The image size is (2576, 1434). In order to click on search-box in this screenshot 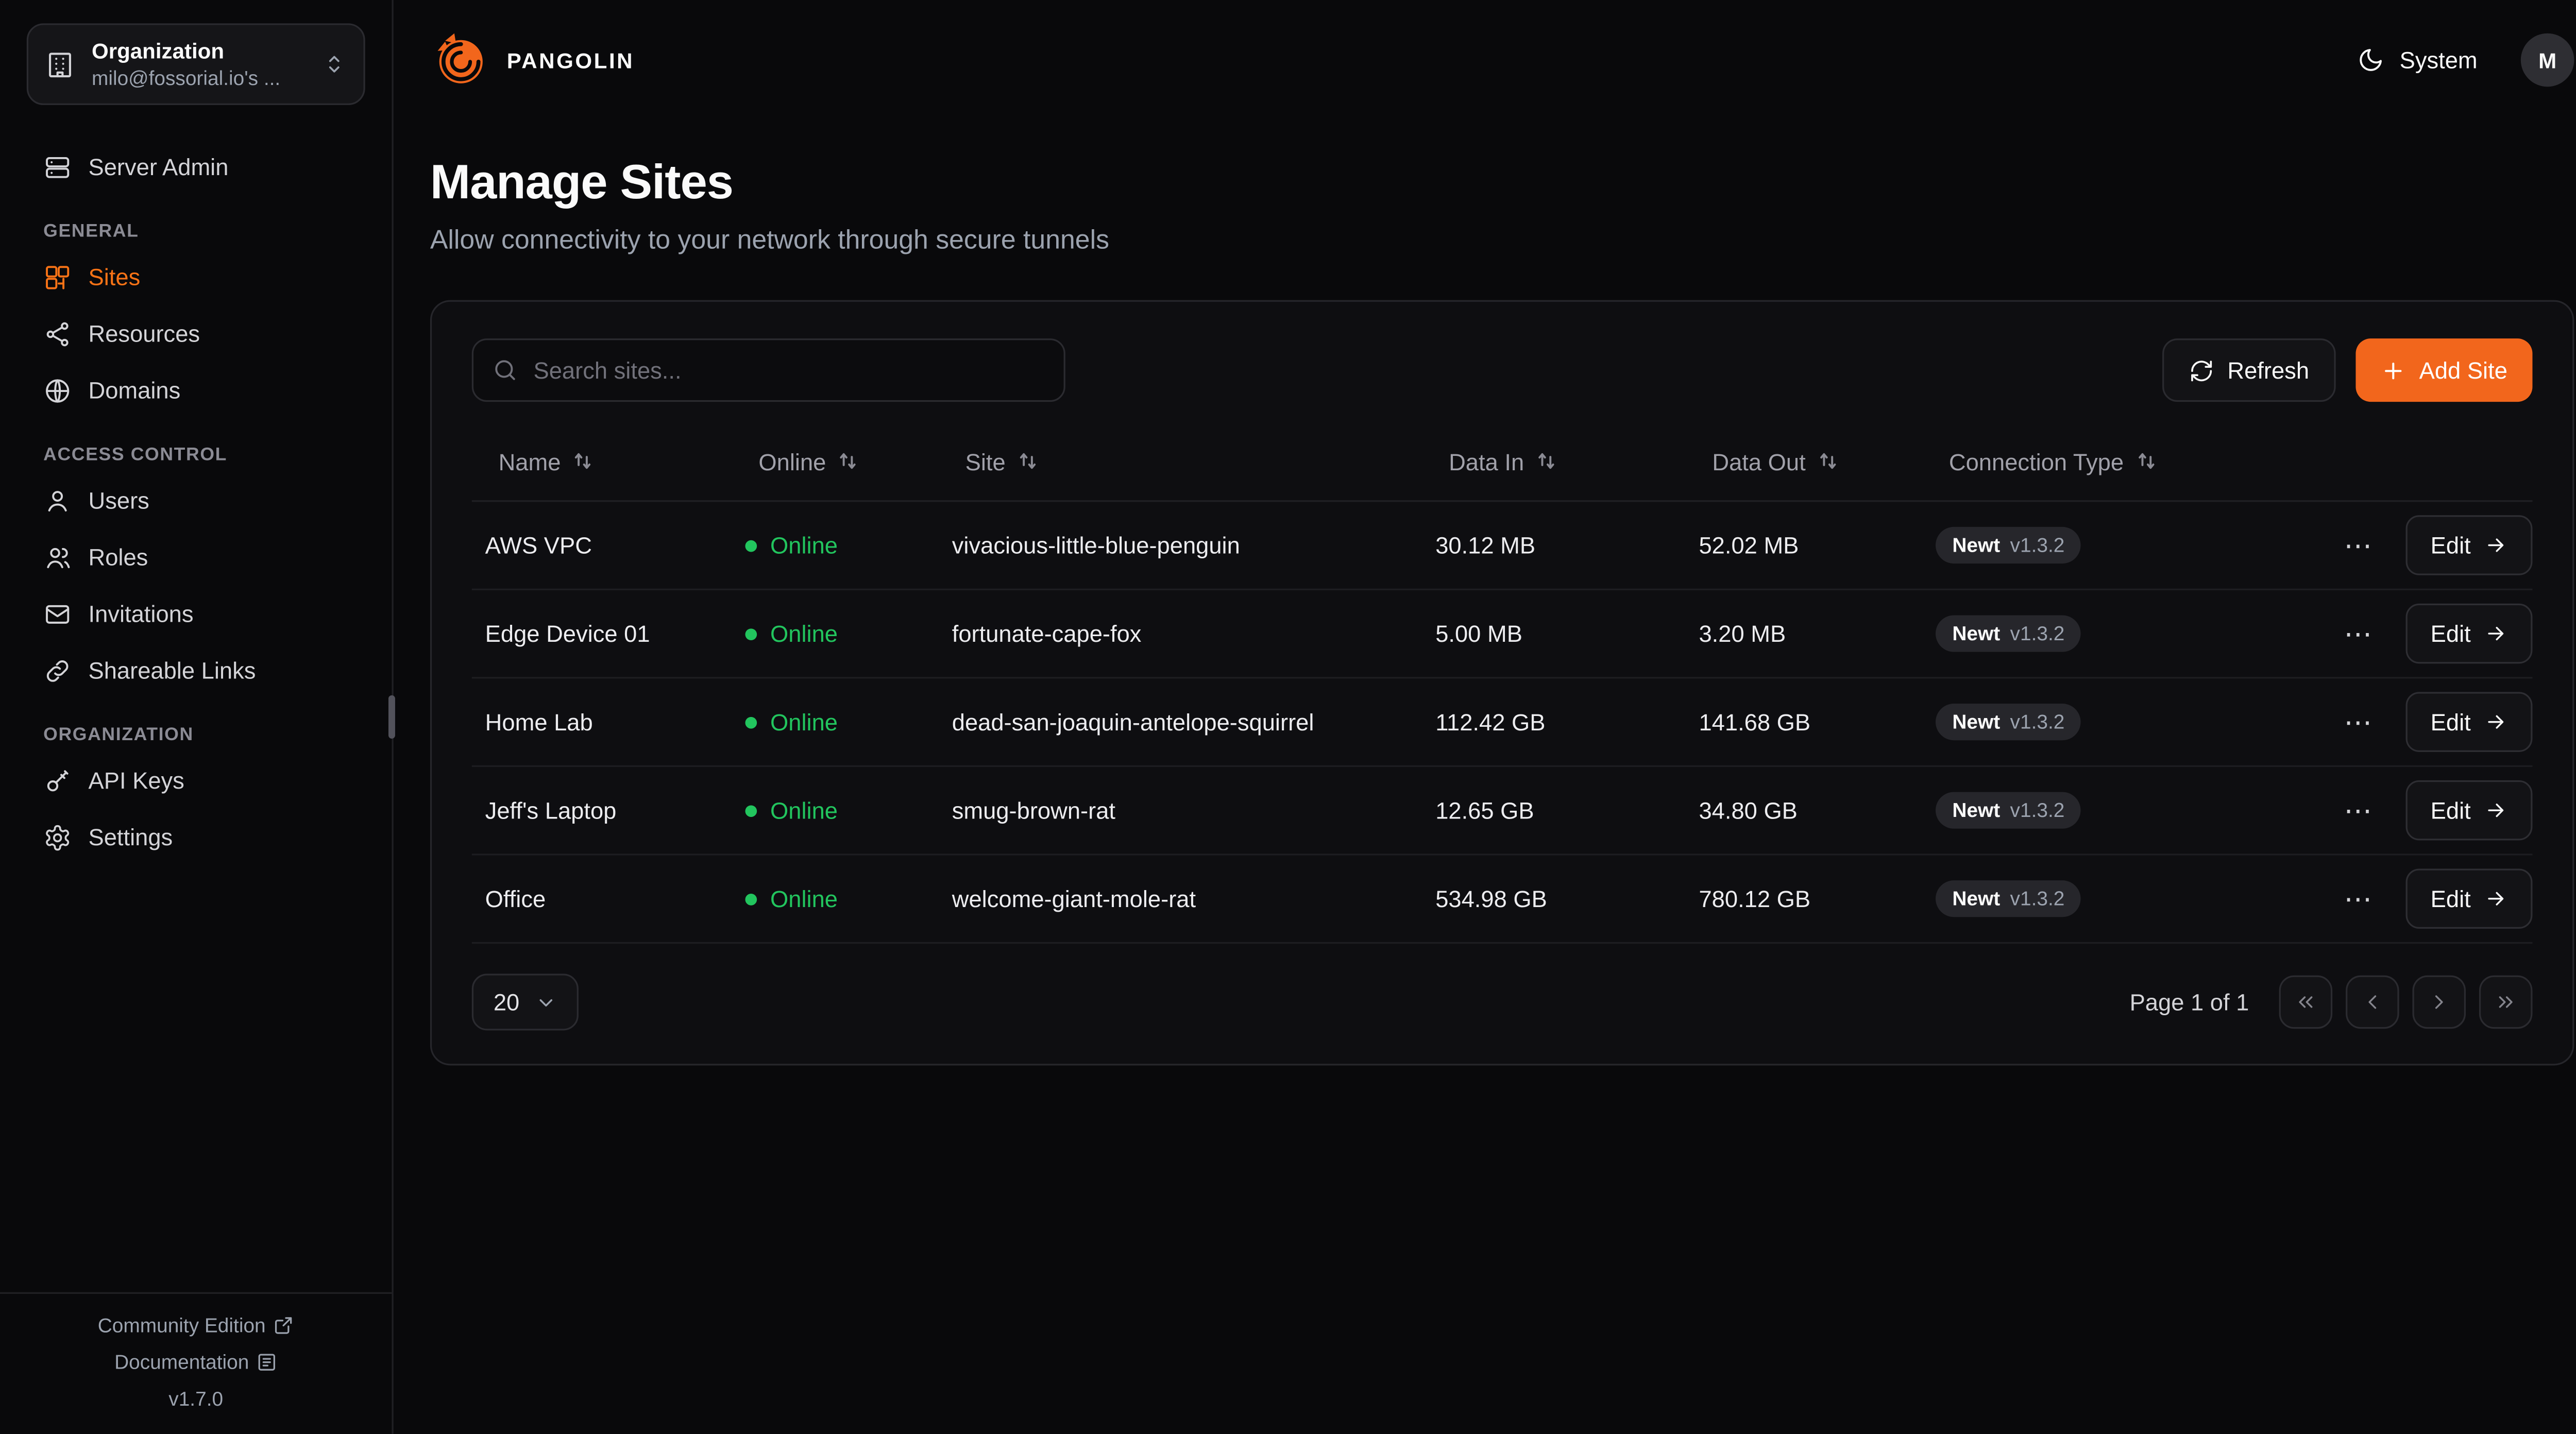, I will do `click(768, 370)`.